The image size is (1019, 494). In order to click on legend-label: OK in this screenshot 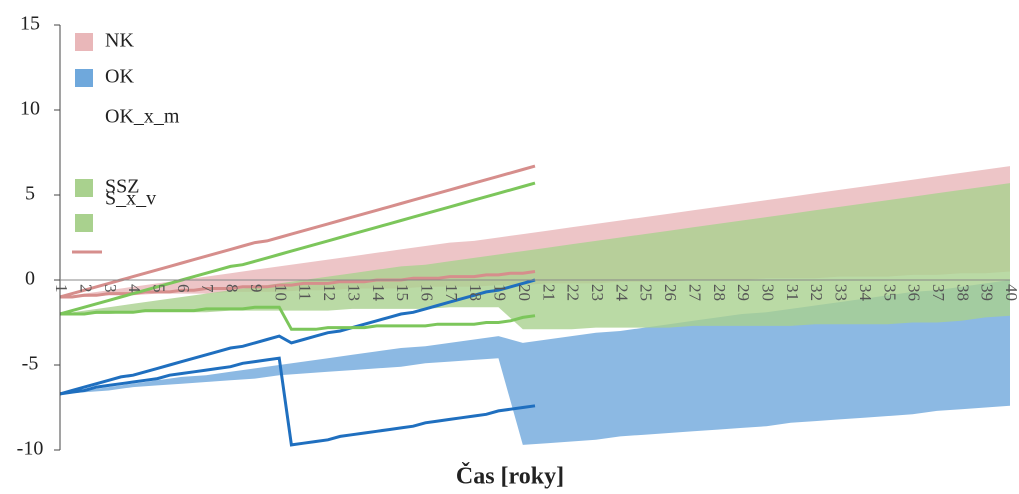, I will do `click(119, 77)`.